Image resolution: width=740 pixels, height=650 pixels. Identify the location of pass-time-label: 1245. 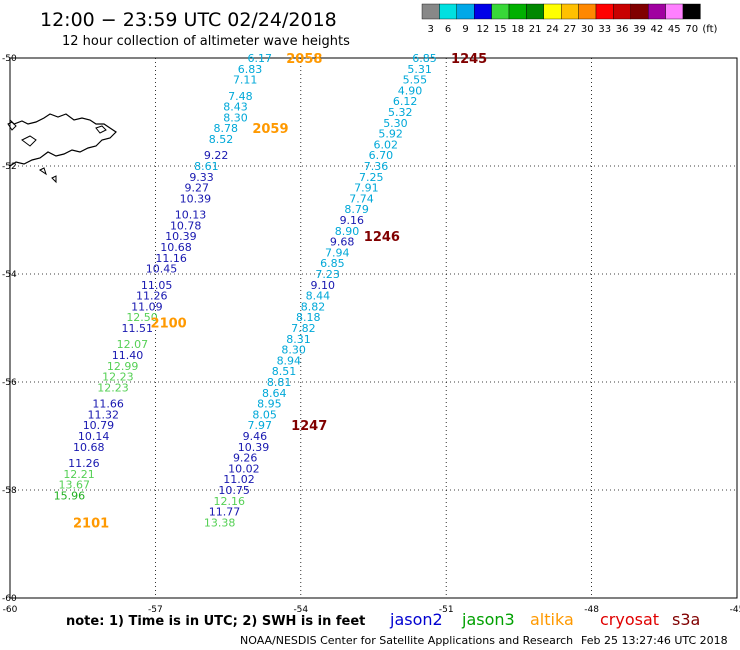
(469, 59).